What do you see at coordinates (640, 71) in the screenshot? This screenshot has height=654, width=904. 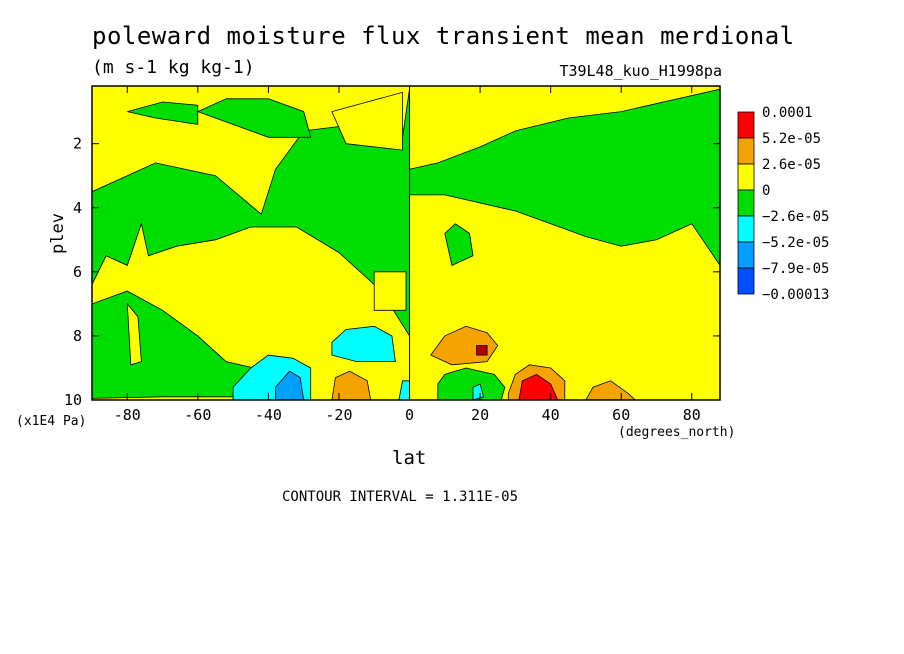 I see `case-label: T39L48_kuo_H1998pa` at bounding box center [640, 71].